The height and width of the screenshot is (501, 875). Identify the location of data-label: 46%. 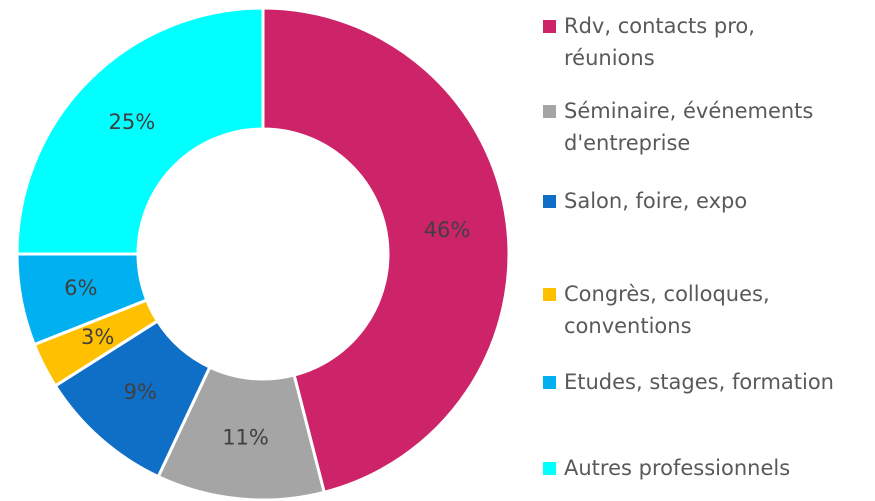
(447, 230).